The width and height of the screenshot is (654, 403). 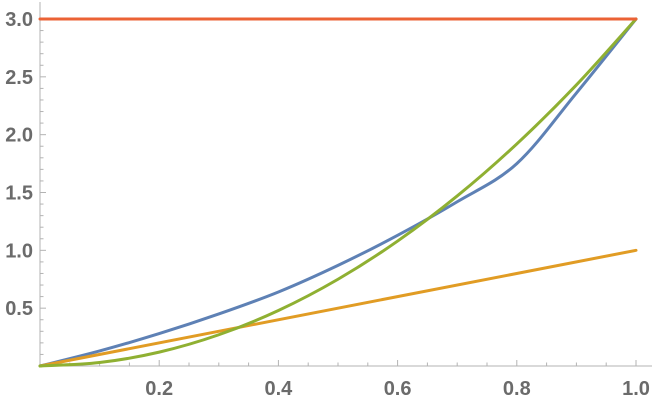 What do you see at coordinates (19, 194) in the screenshot?
I see `y-tick-label: 1.5` at bounding box center [19, 194].